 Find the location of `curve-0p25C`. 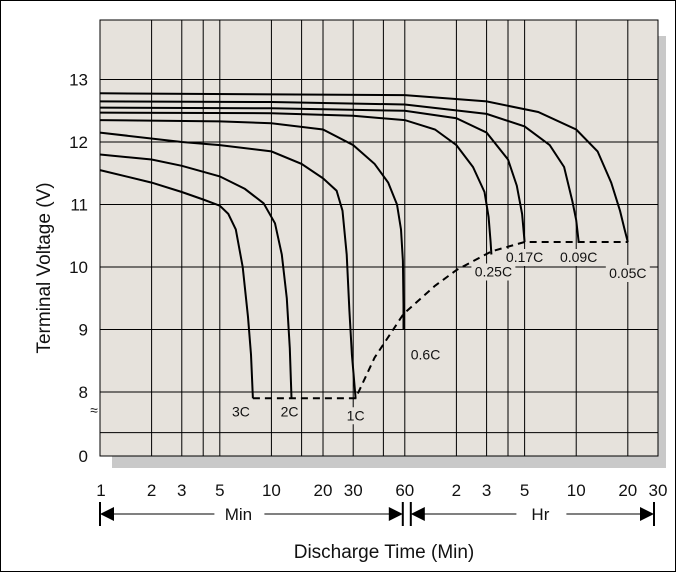

curve-0p25C is located at coordinates (296, 183).